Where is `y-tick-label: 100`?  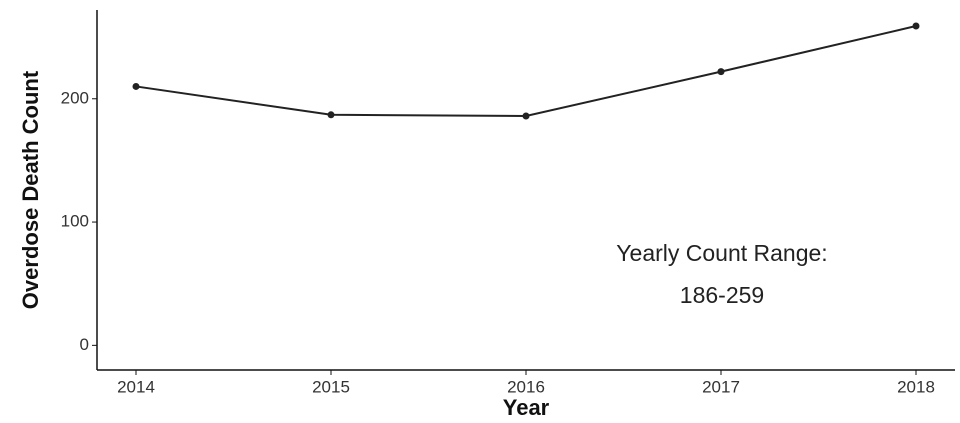
y-tick-label: 100 is located at coordinates (75, 221).